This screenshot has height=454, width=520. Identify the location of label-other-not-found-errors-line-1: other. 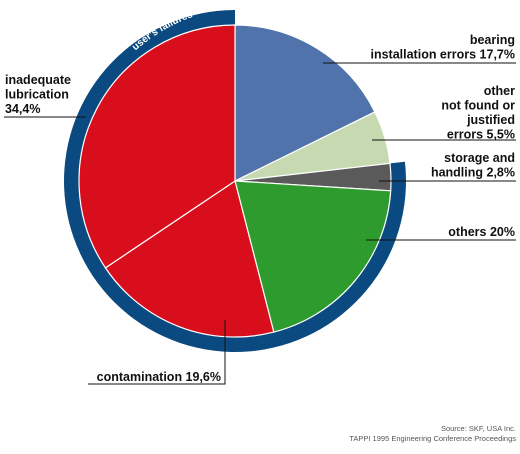
(499, 91).